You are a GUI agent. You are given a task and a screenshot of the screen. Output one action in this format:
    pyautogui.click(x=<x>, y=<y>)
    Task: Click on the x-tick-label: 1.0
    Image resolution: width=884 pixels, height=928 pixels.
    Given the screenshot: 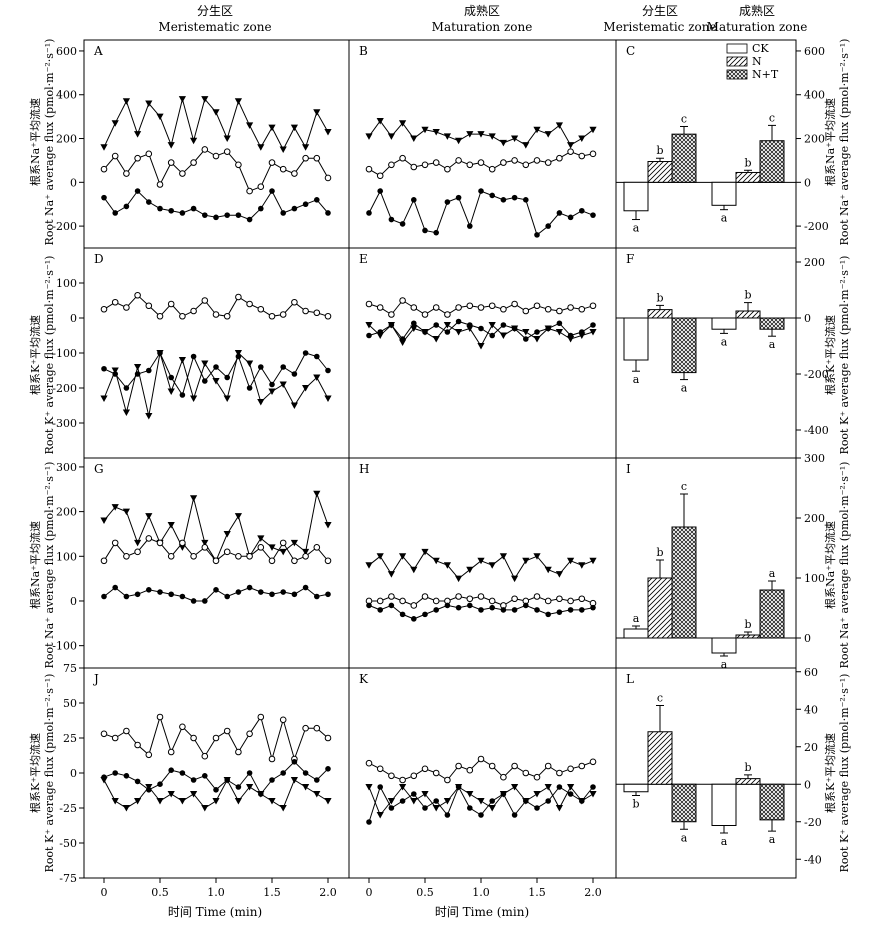 What is the action you would take?
    pyautogui.click(x=481, y=892)
    